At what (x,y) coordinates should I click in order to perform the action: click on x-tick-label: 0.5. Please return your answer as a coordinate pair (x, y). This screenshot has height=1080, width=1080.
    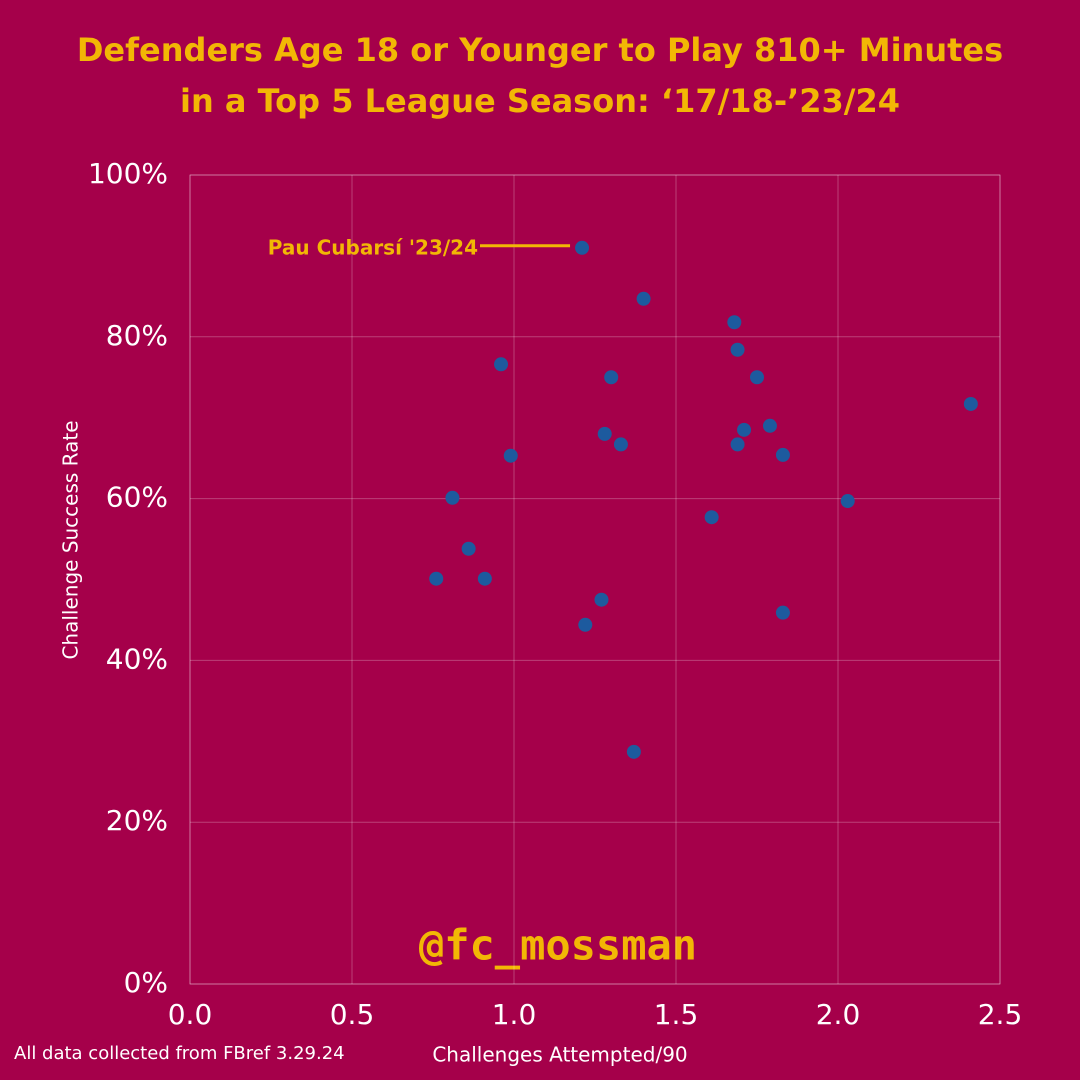
    Looking at the image, I should click on (352, 1014).